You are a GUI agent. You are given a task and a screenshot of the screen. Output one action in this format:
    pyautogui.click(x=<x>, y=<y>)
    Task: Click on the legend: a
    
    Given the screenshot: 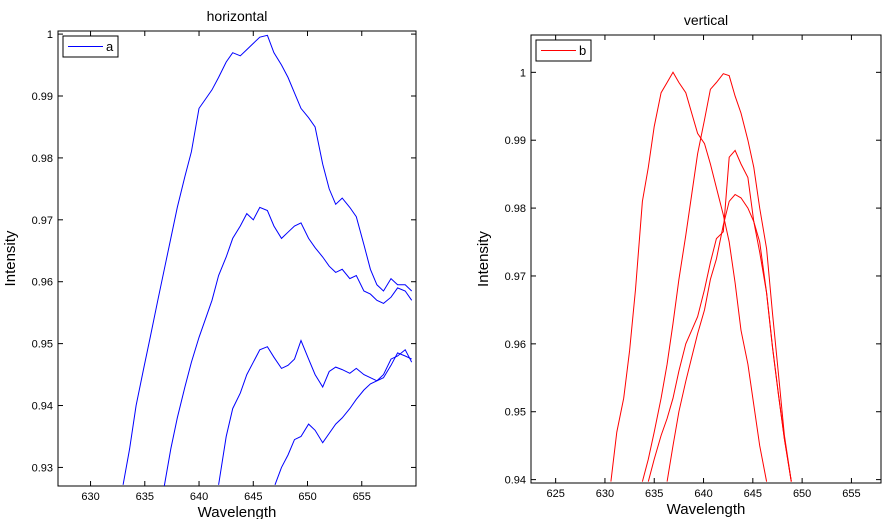 What is the action you would take?
    pyautogui.click(x=90, y=46)
    